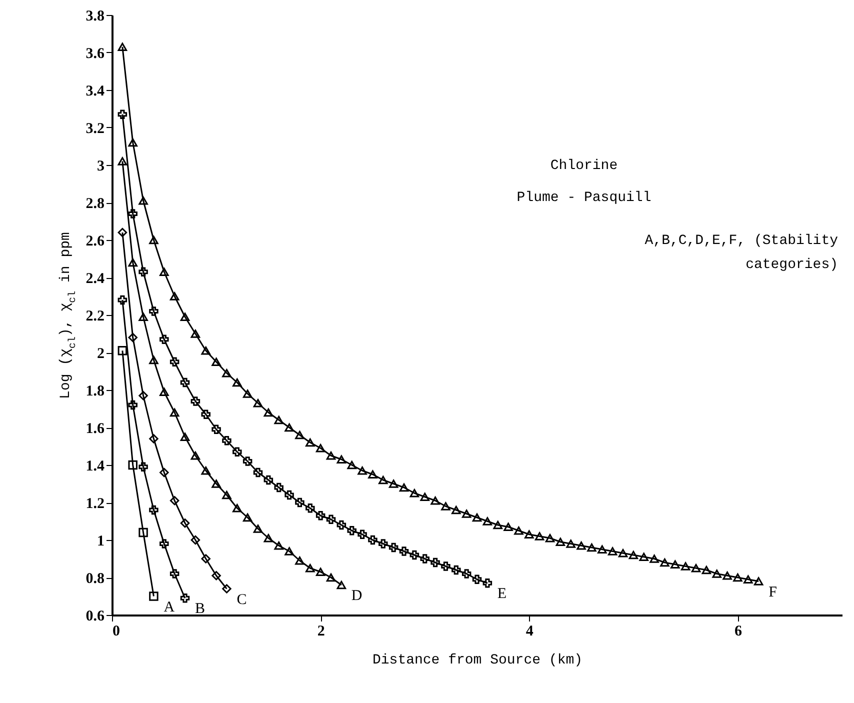  What do you see at coordinates (477, 660) in the screenshot?
I see `x-axis-title: Distance from Source (km)` at bounding box center [477, 660].